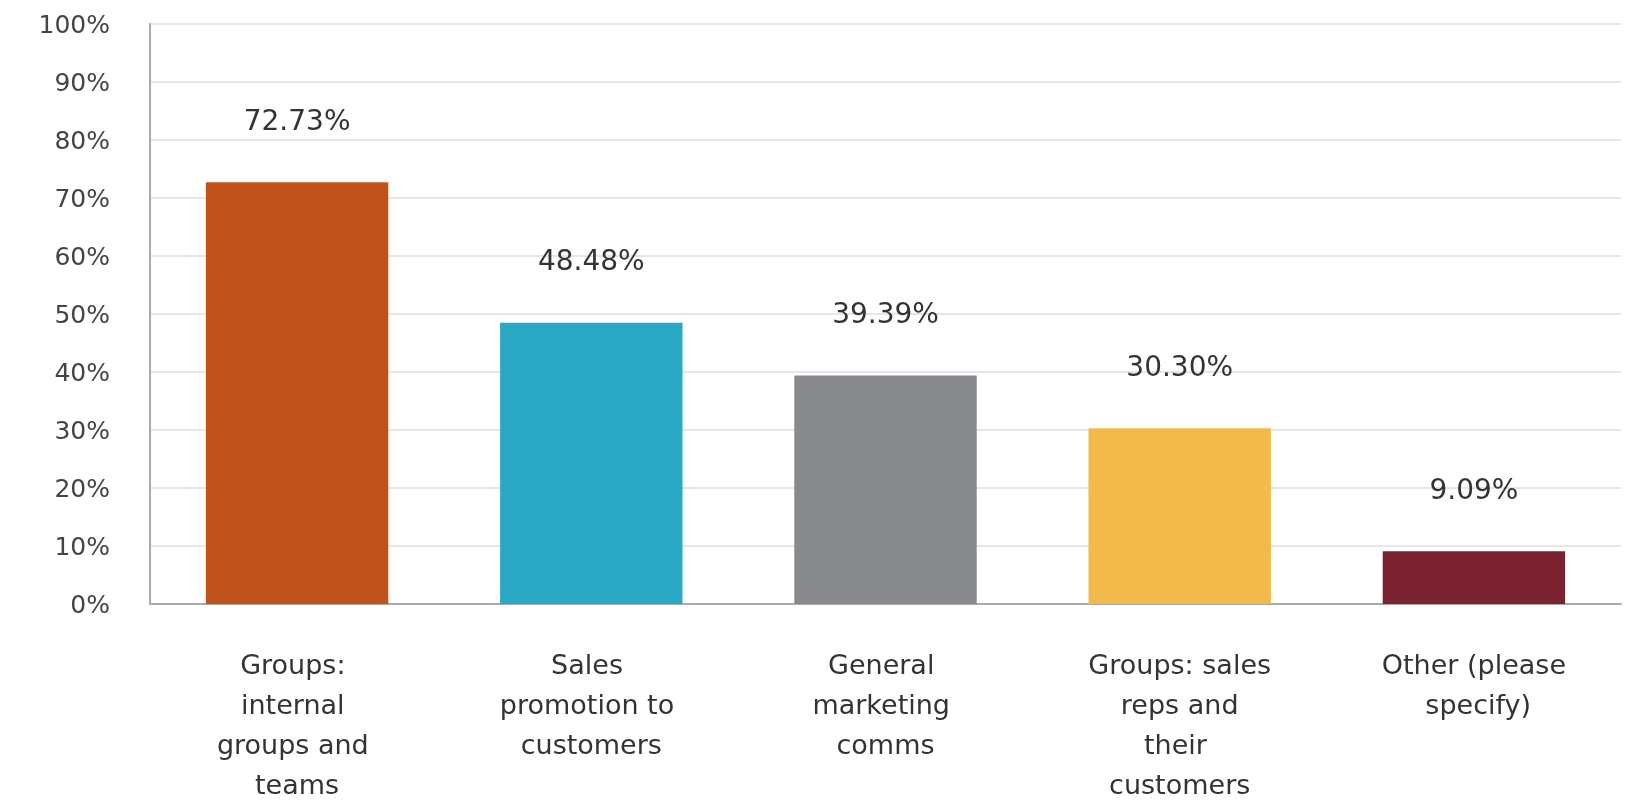 This screenshot has height=804, width=1629. What do you see at coordinates (591, 704) in the screenshot?
I see `x-tick-label: Sales promotion to customers` at bounding box center [591, 704].